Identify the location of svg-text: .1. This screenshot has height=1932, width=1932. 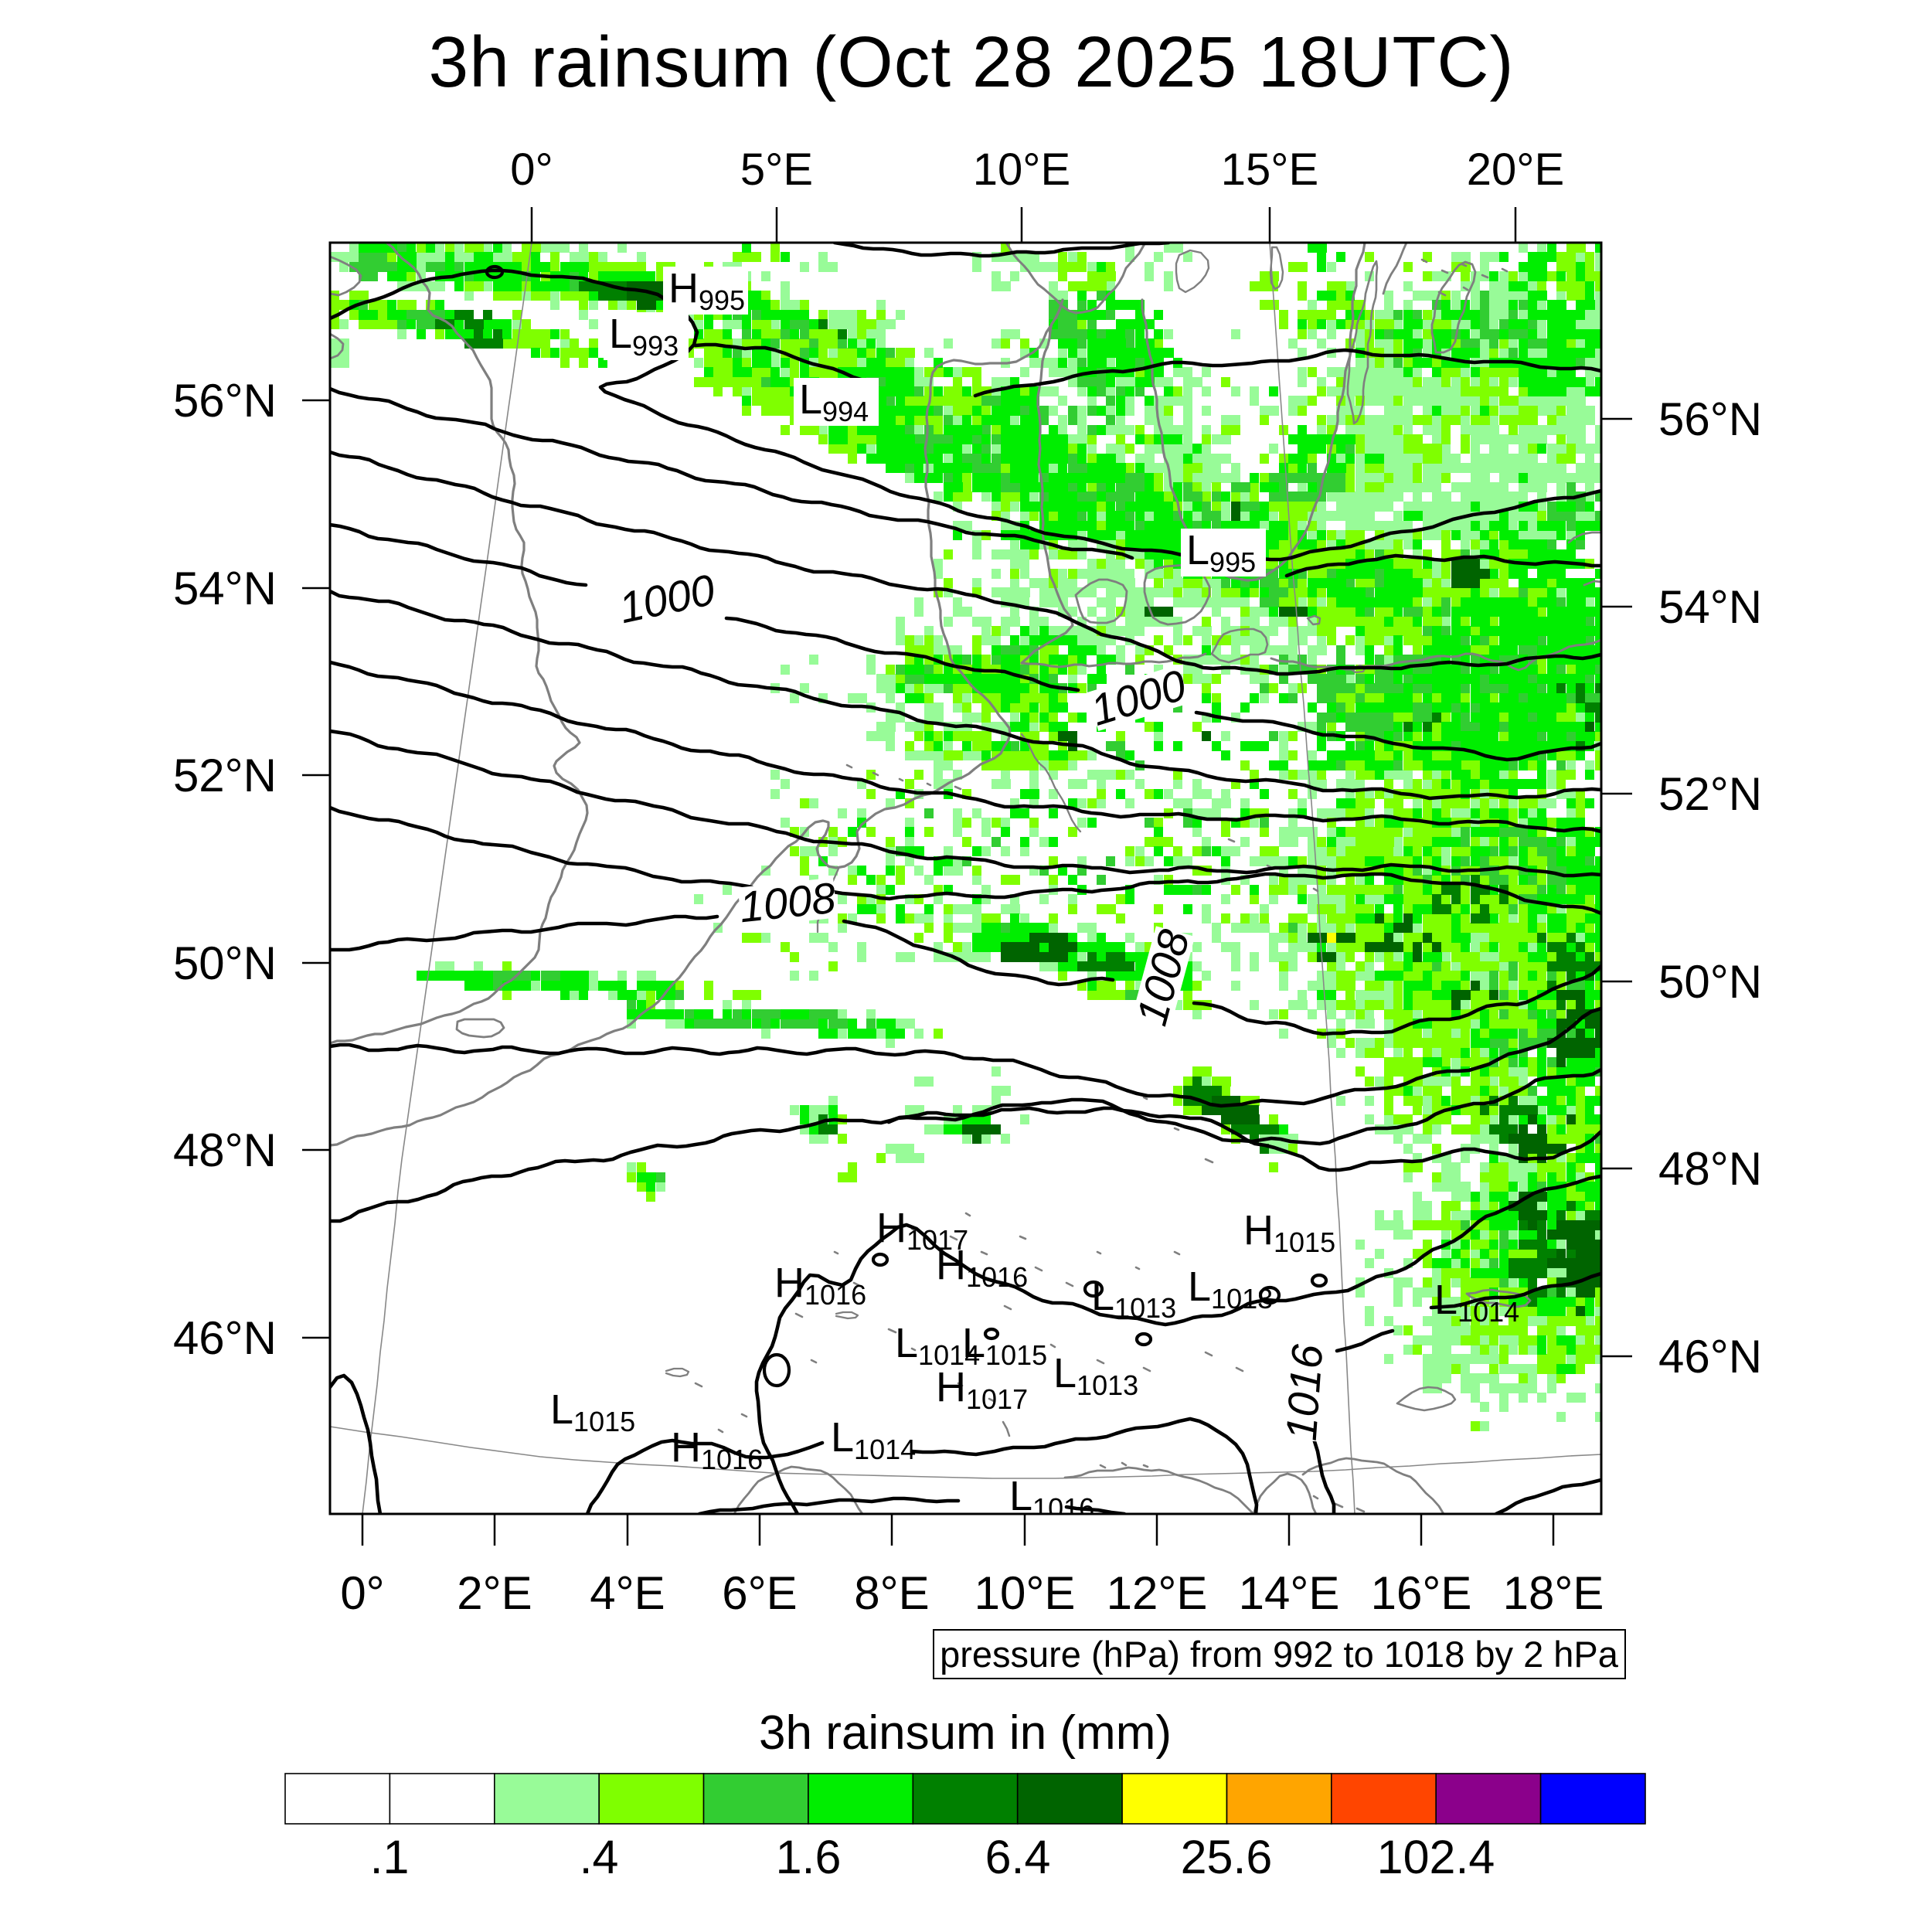
(390, 1857).